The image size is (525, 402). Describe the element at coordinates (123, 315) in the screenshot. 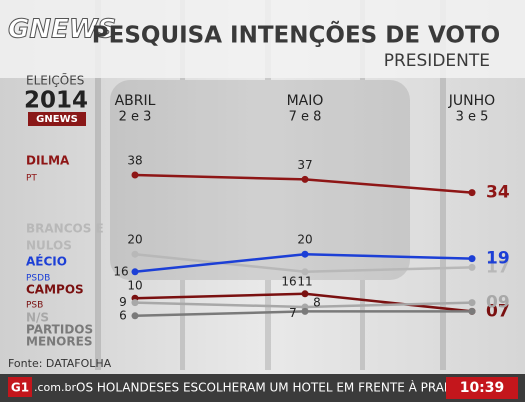

I see `data-label: 6` at that location.